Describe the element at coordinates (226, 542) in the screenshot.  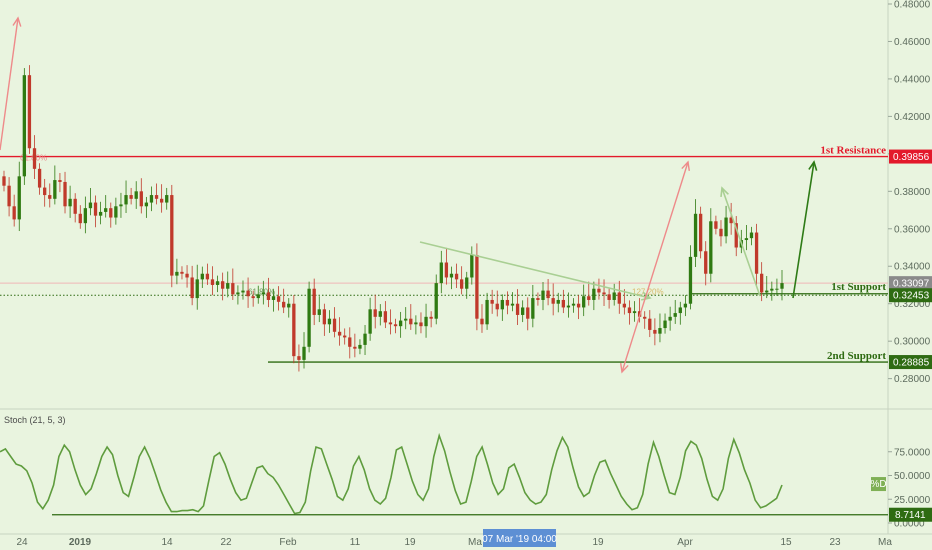
I see `time-tick-label: 22` at that location.